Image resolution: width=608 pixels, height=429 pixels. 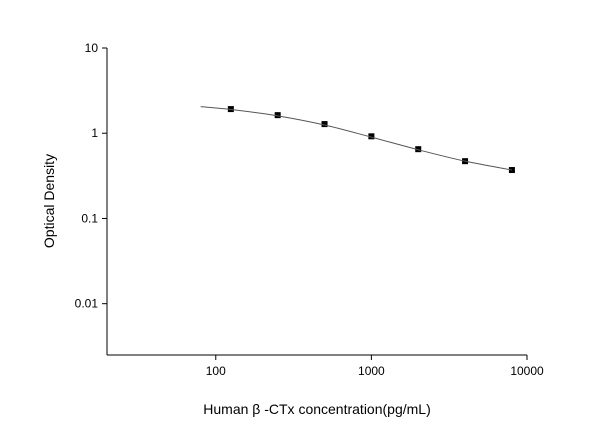 What do you see at coordinates (92, 48) in the screenshot?
I see `y-tick-label: 10` at bounding box center [92, 48].